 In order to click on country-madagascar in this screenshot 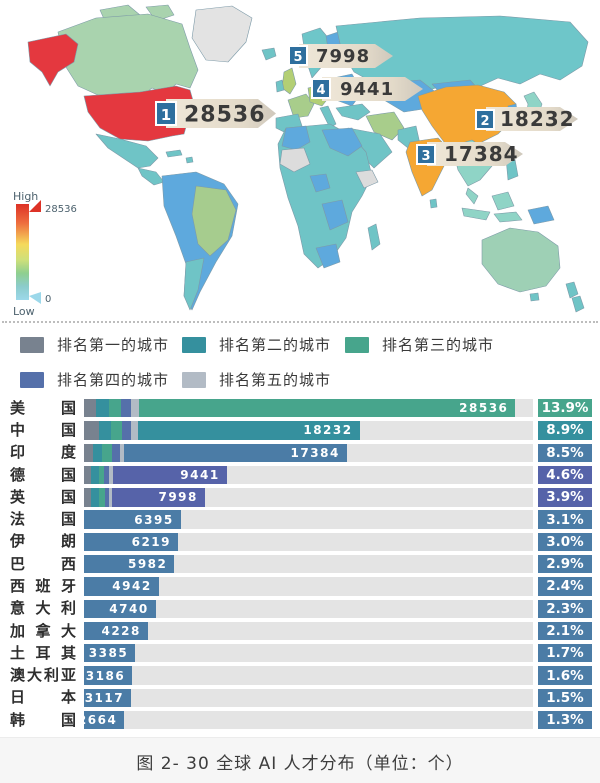, I will do `click(374, 237)`.